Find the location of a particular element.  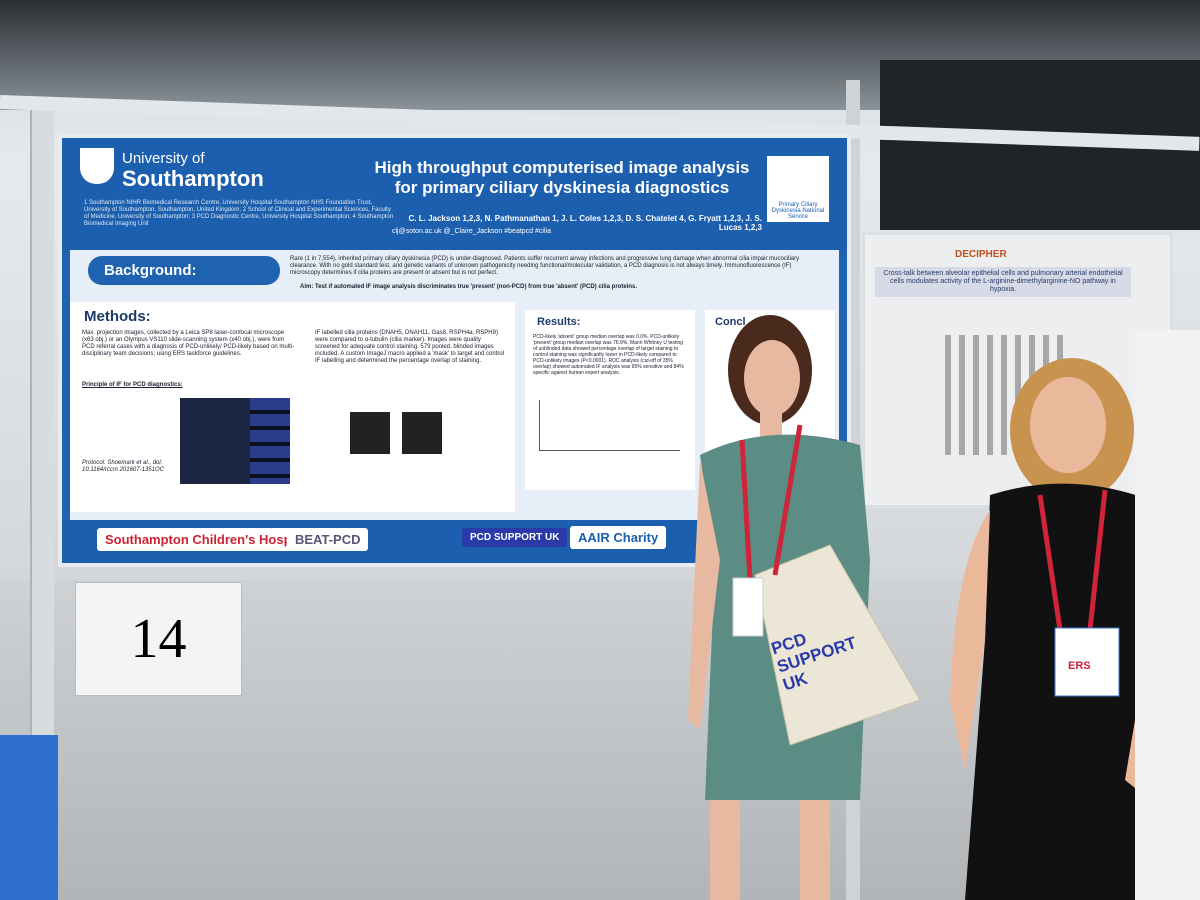

sponsor-logo: Southampton Children's Hospital is located at coordinates (208, 539).